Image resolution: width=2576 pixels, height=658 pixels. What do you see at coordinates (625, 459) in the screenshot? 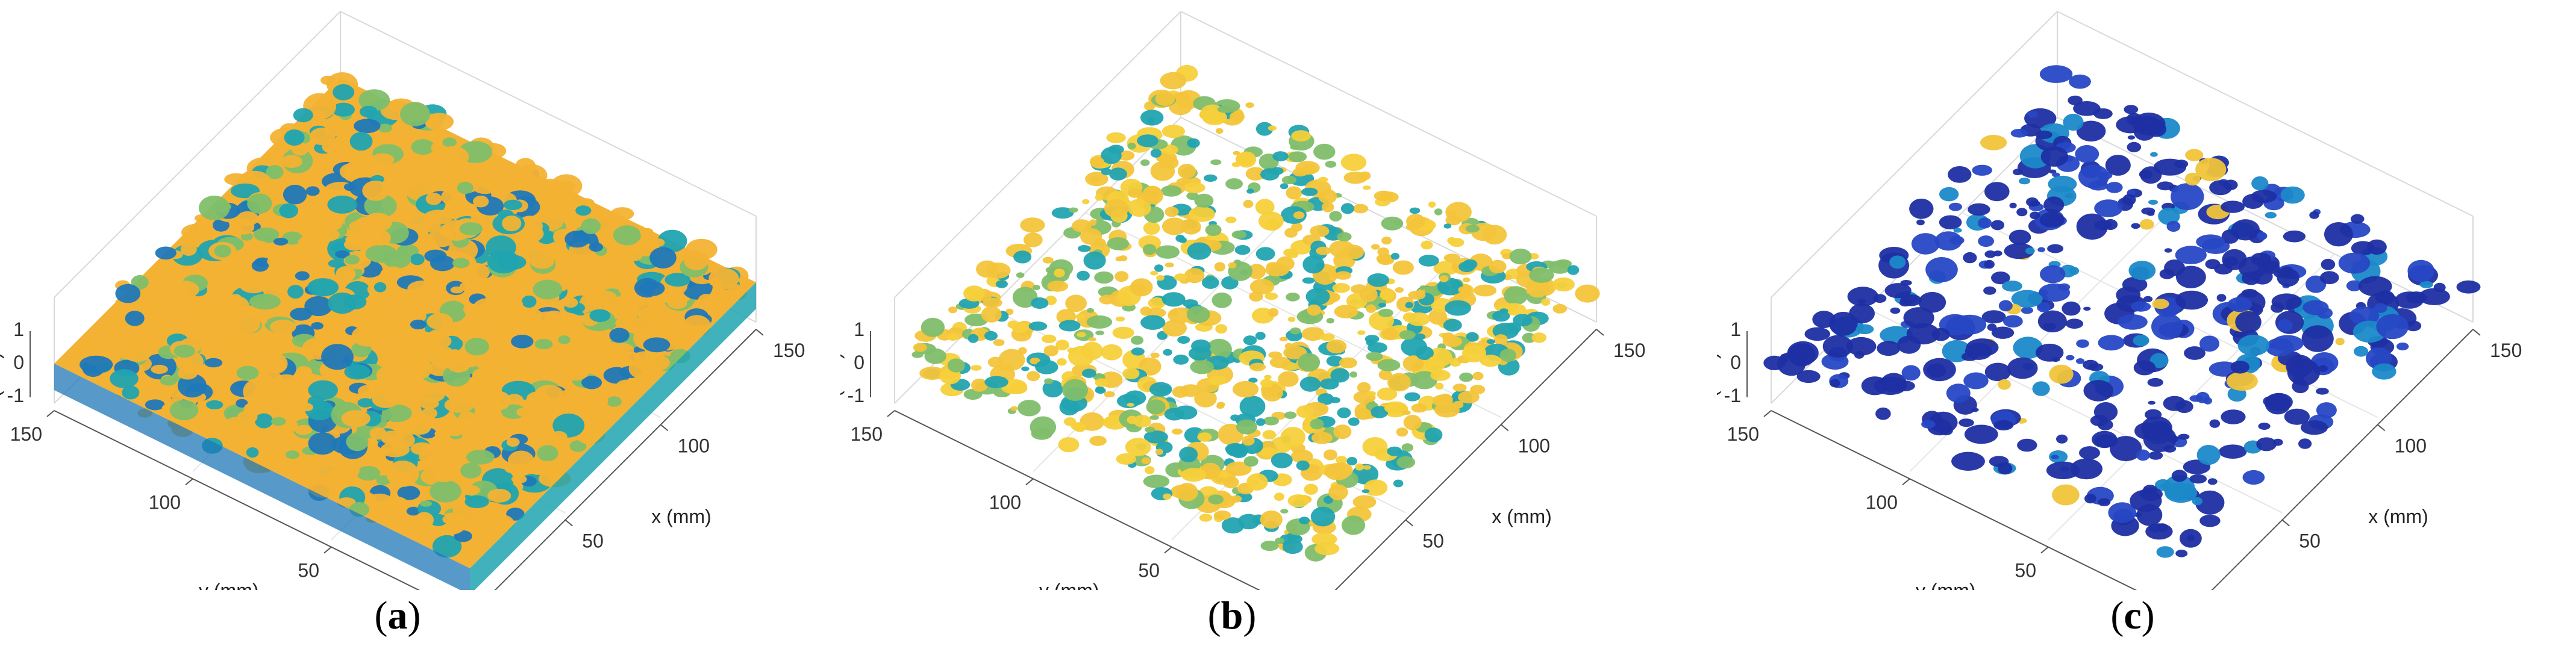
I see `x-axis-line` at bounding box center [625, 459].